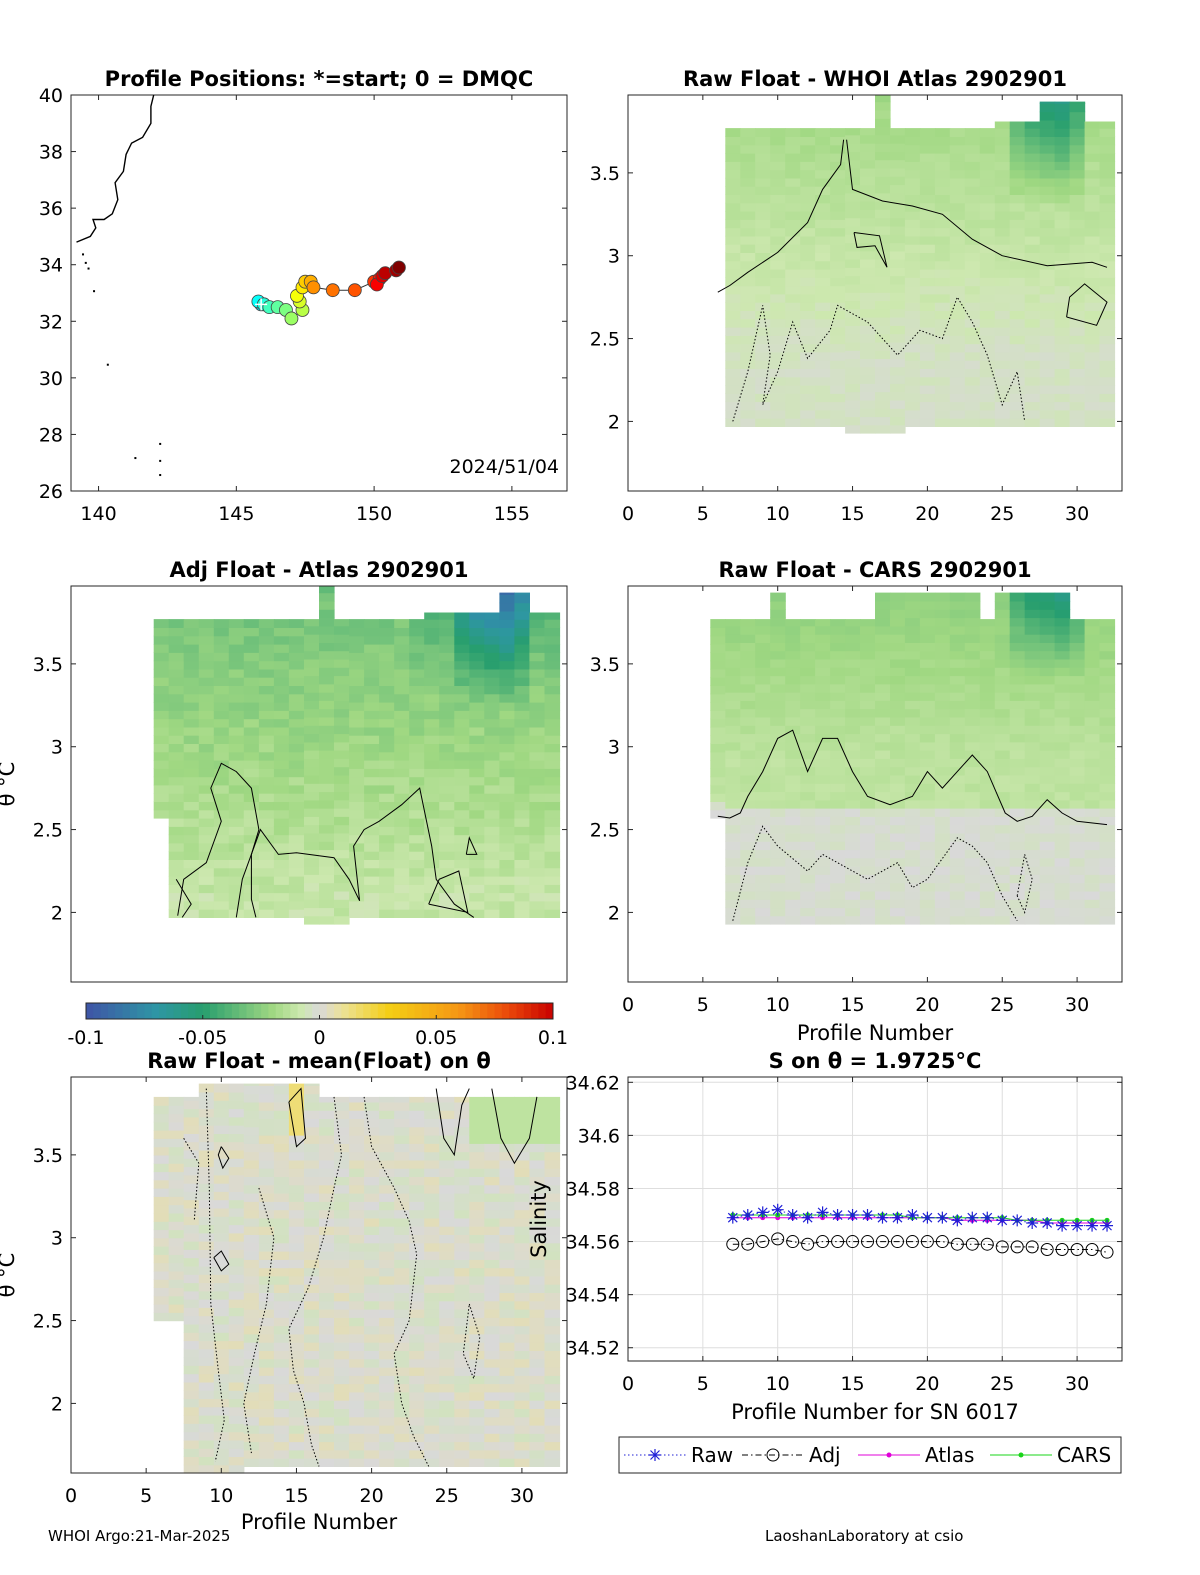  What do you see at coordinates (279, 1011) in the screenshot?
I see `colorbar-cell` at bounding box center [279, 1011].